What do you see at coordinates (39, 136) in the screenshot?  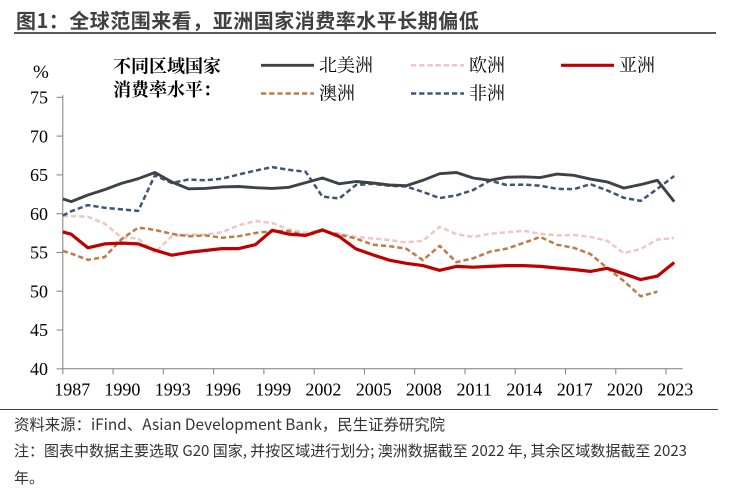 I see `svg-text: 70` at bounding box center [39, 136].